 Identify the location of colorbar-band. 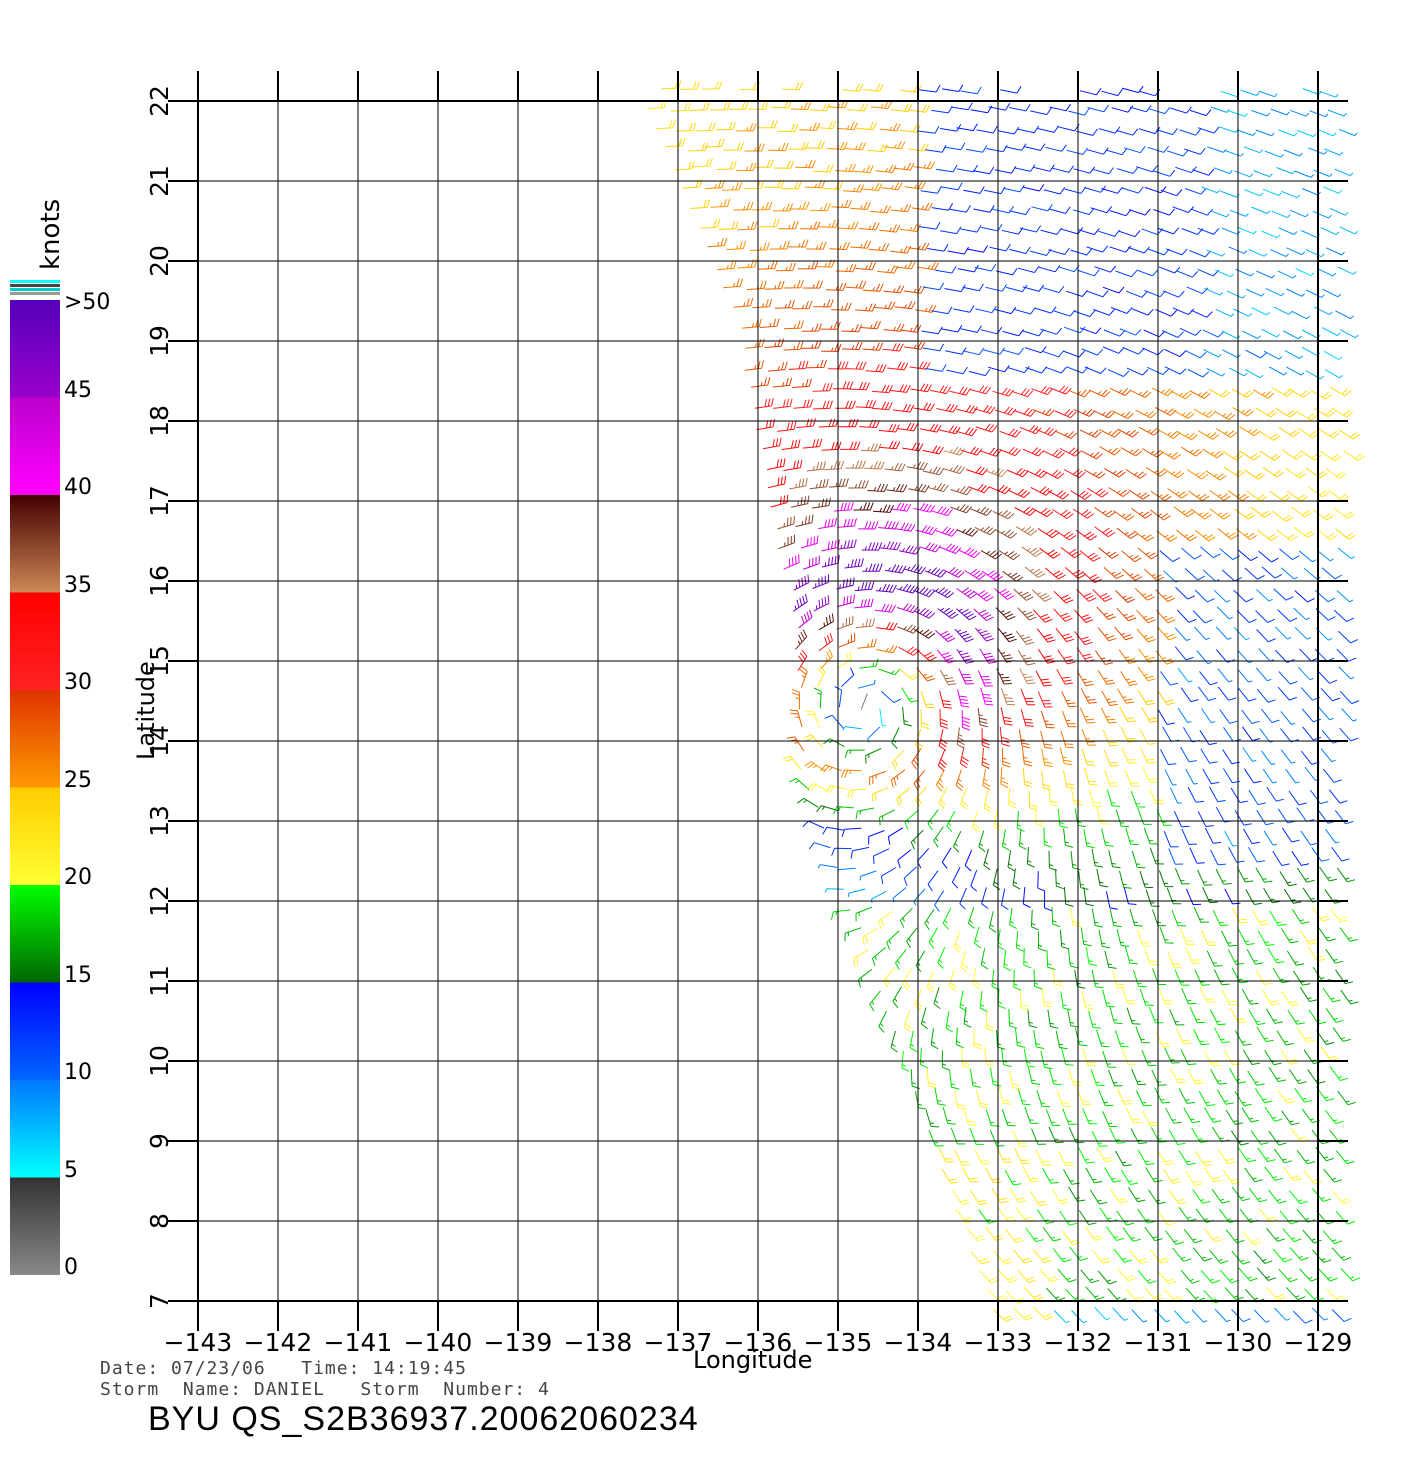
(35, 544).